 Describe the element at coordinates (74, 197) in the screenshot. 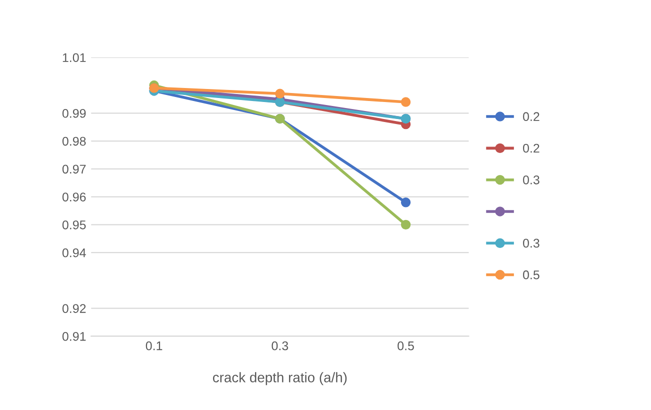

I see `y-tick-label: 0.96` at that location.